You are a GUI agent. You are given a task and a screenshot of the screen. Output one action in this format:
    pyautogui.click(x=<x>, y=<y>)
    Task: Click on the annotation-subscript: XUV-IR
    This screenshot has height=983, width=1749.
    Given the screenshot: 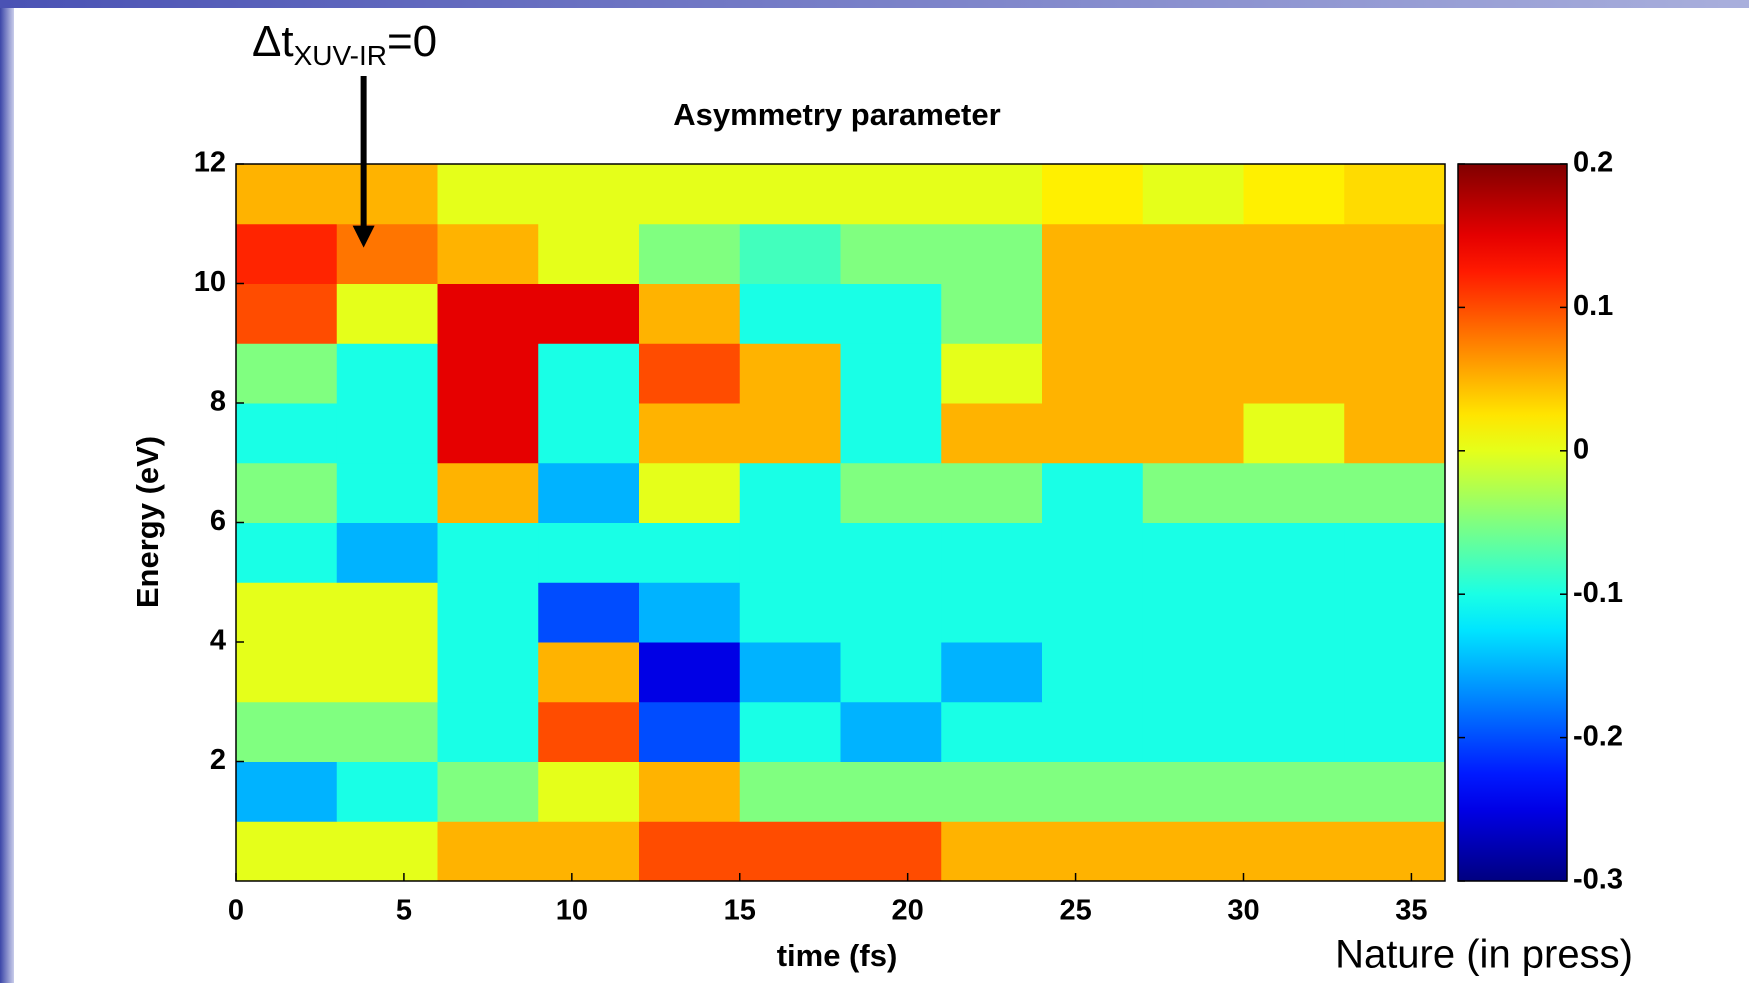 What is the action you would take?
    pyautogui.click(x=340, y=55)
    